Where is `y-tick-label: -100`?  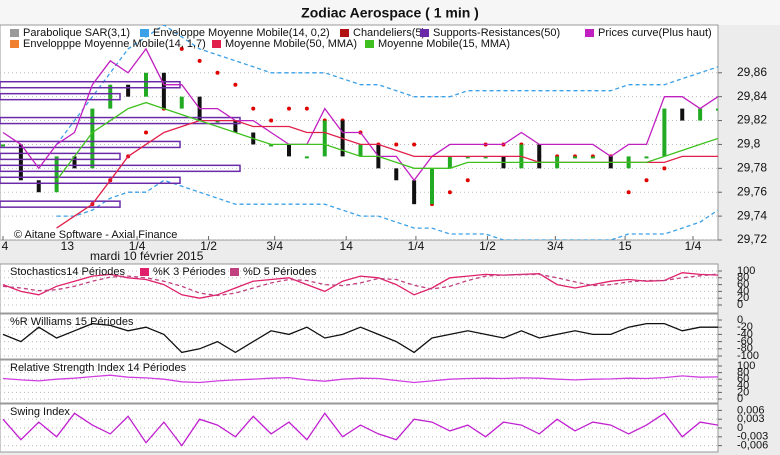
y-tick-label: -100 is located at coordinates (748, 356).